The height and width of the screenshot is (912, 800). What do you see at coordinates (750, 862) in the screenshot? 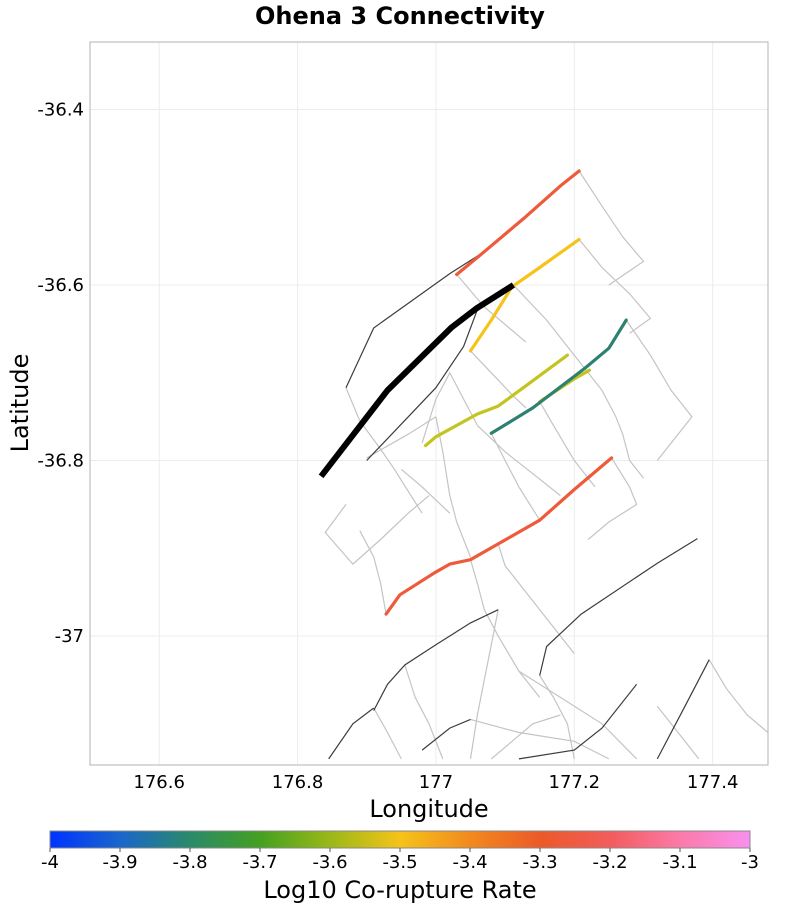
I see `colorbar-tick-label: -3` at bounding box center [750, 862].